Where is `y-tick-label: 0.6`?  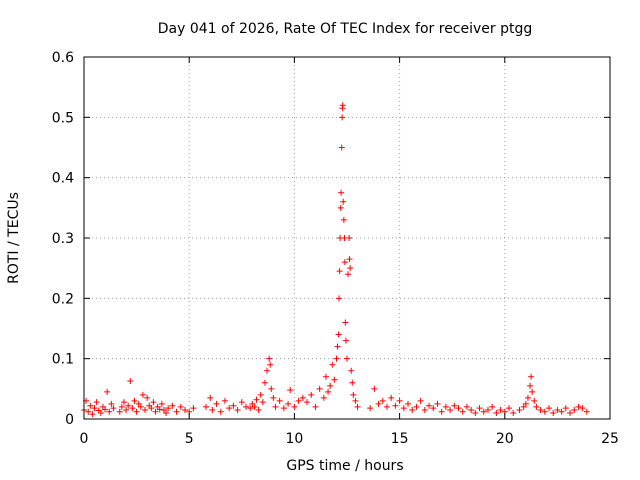 y-tick-label: 0.6 is located at coordinates (63, 58).